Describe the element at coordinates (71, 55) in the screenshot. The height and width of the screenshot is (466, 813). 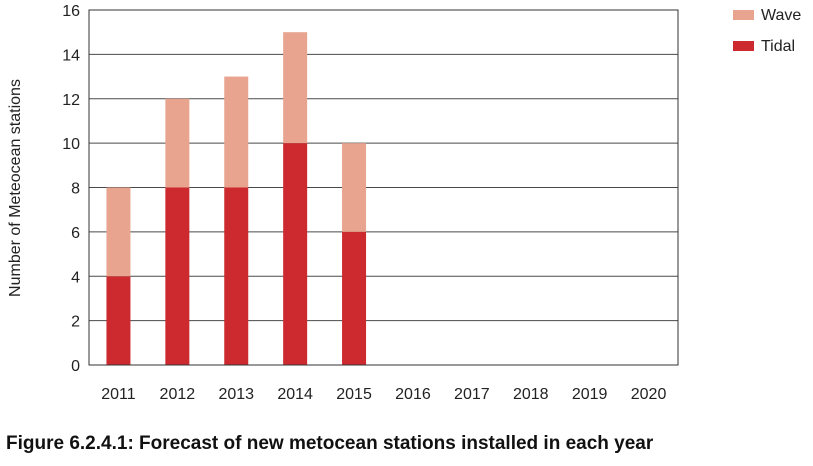
I see `y-tick-label: 14` at that location.